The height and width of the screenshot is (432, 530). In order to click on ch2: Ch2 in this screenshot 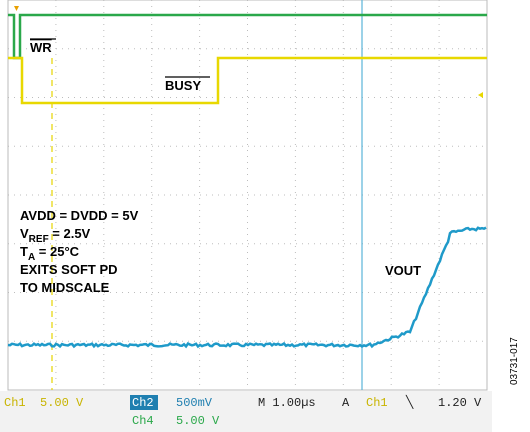, I will do `click(143, 403)`.